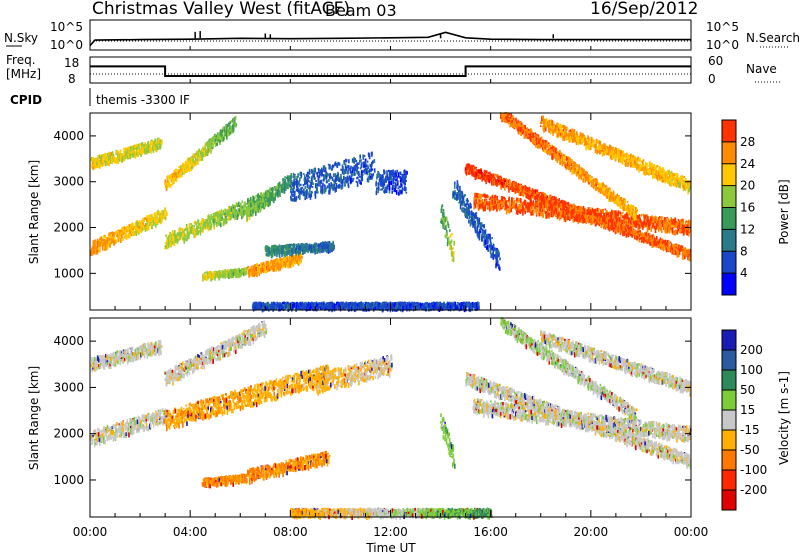  Describe the element at coordinates (26, 100) in the screenshot. I see `cpid-label: CPID` at that location.